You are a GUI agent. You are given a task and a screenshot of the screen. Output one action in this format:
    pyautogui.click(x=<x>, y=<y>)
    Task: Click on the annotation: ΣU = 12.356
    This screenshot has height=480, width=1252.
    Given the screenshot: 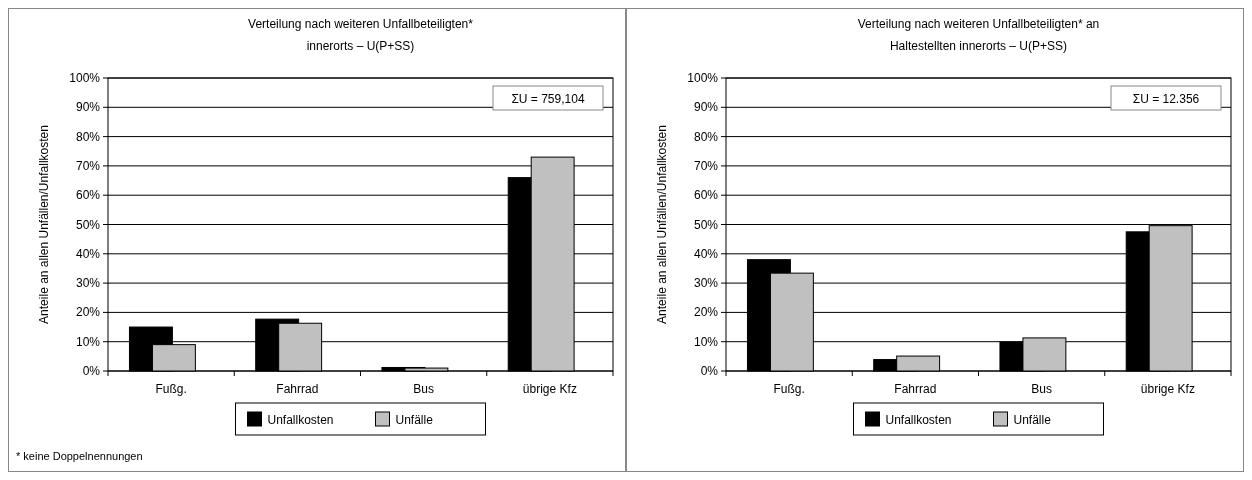 What is the action you would take?
    pyautogui.click(x=1166, y=99)
    